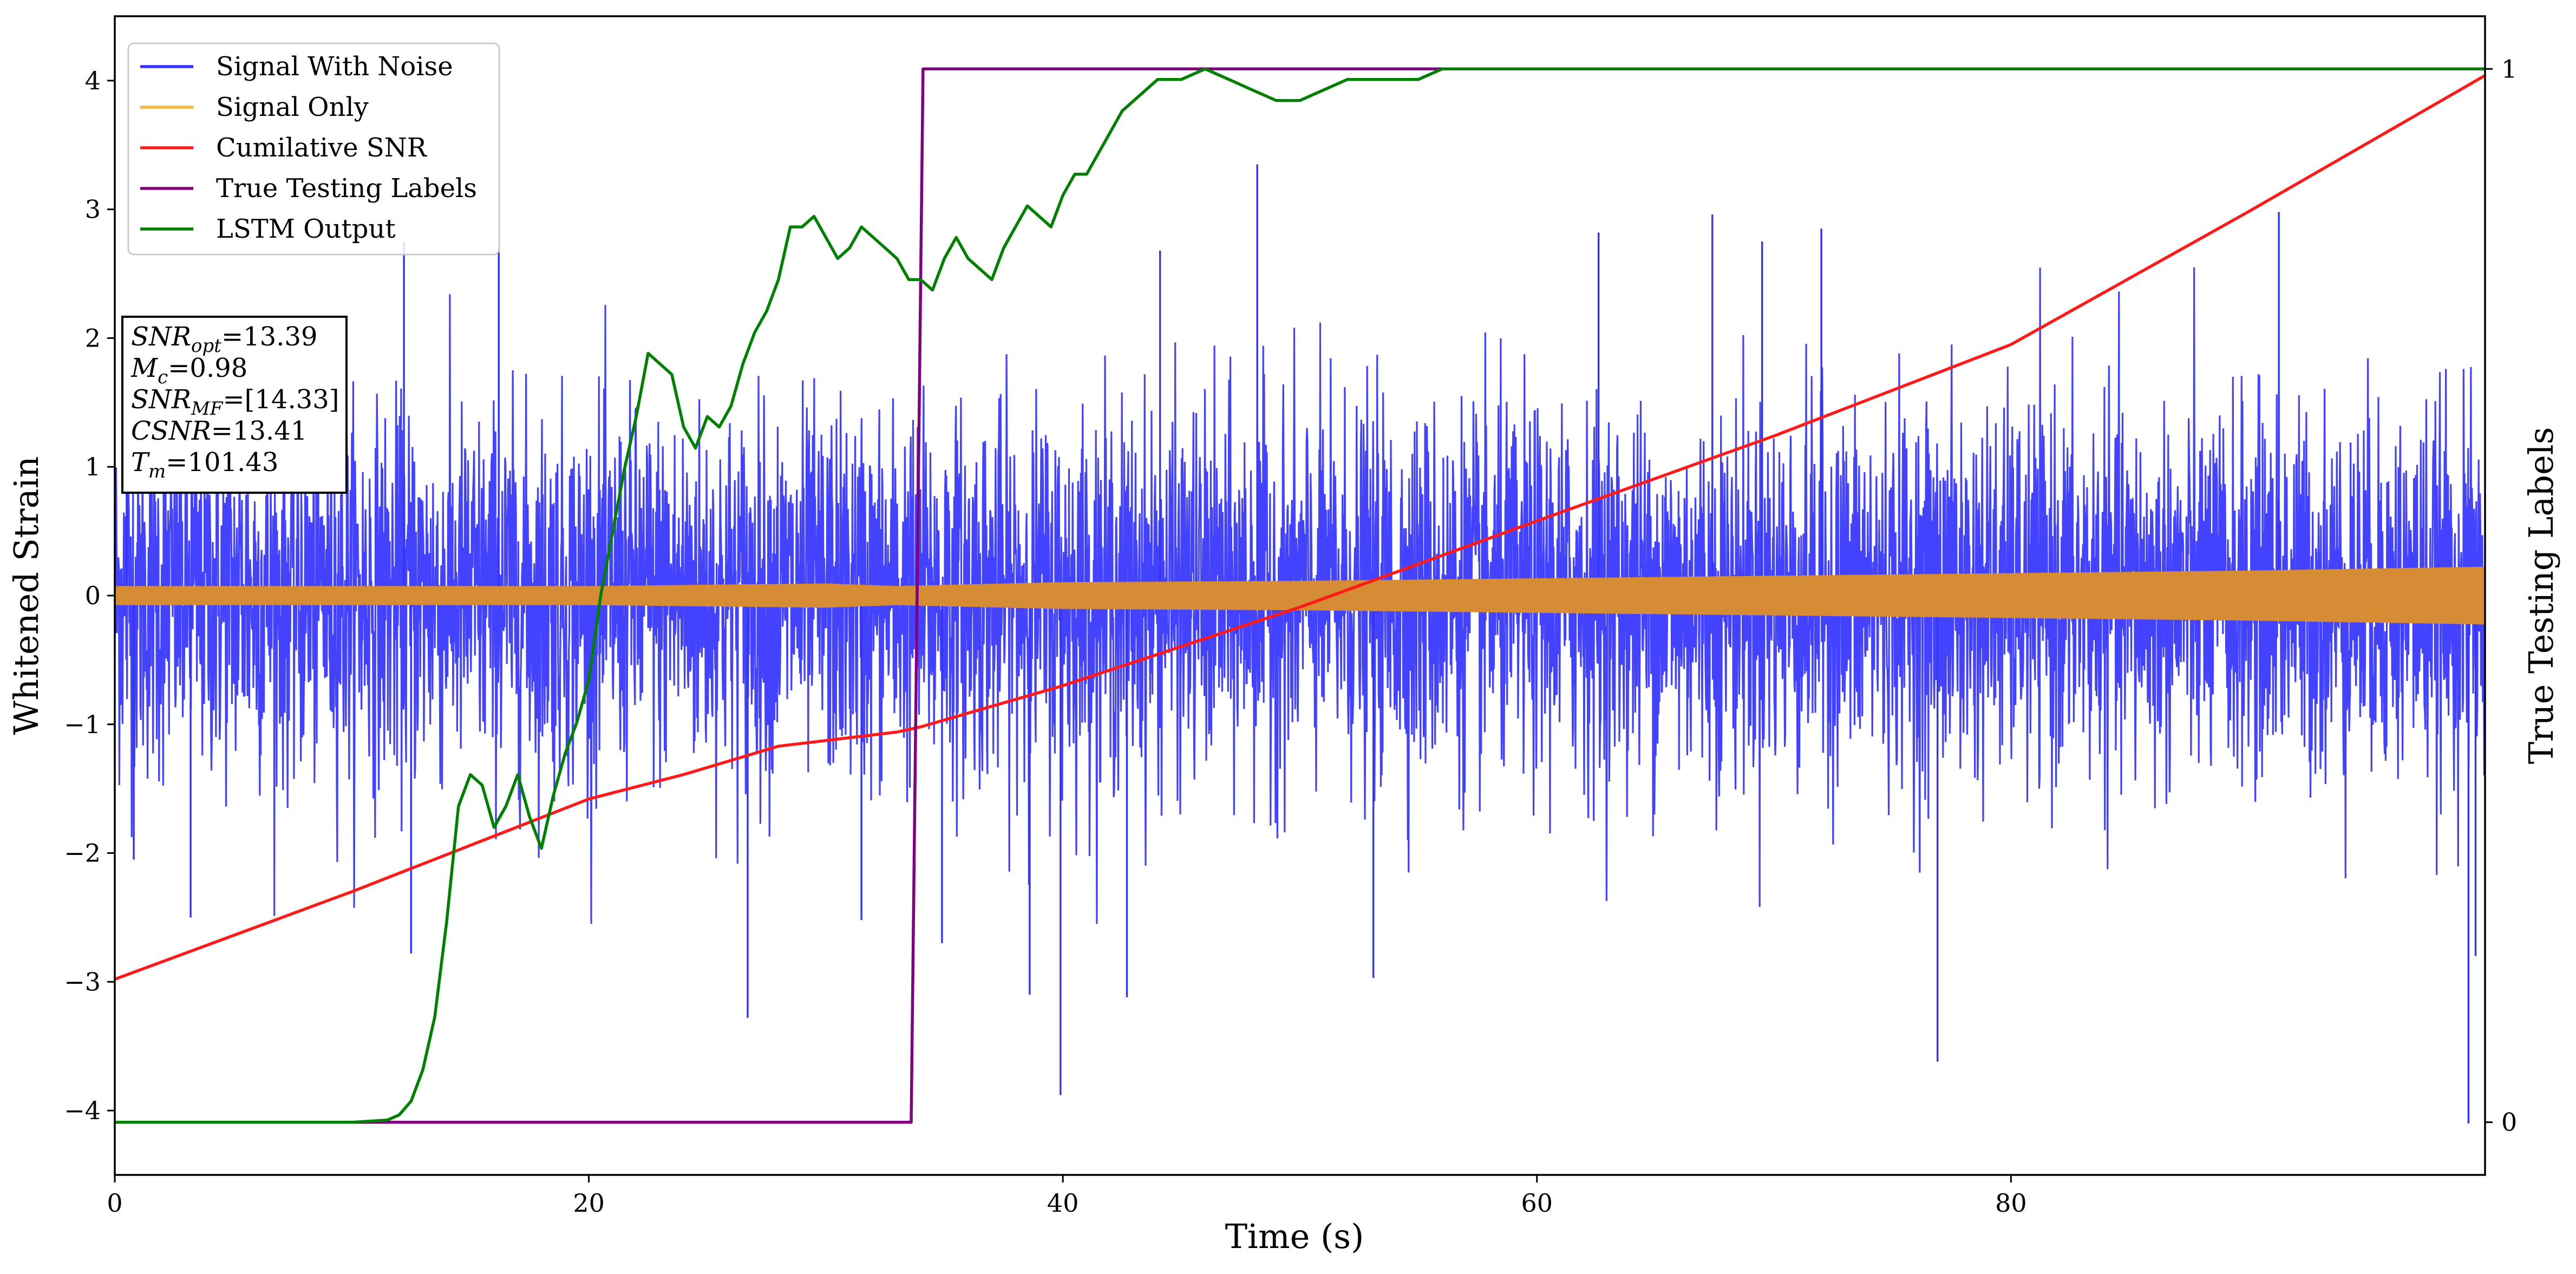  What do you see at coordinates (2541, 596) in the screenshot?
I see `y2-axis-title: True Testing Labels` at bounding box center [2541, 596].